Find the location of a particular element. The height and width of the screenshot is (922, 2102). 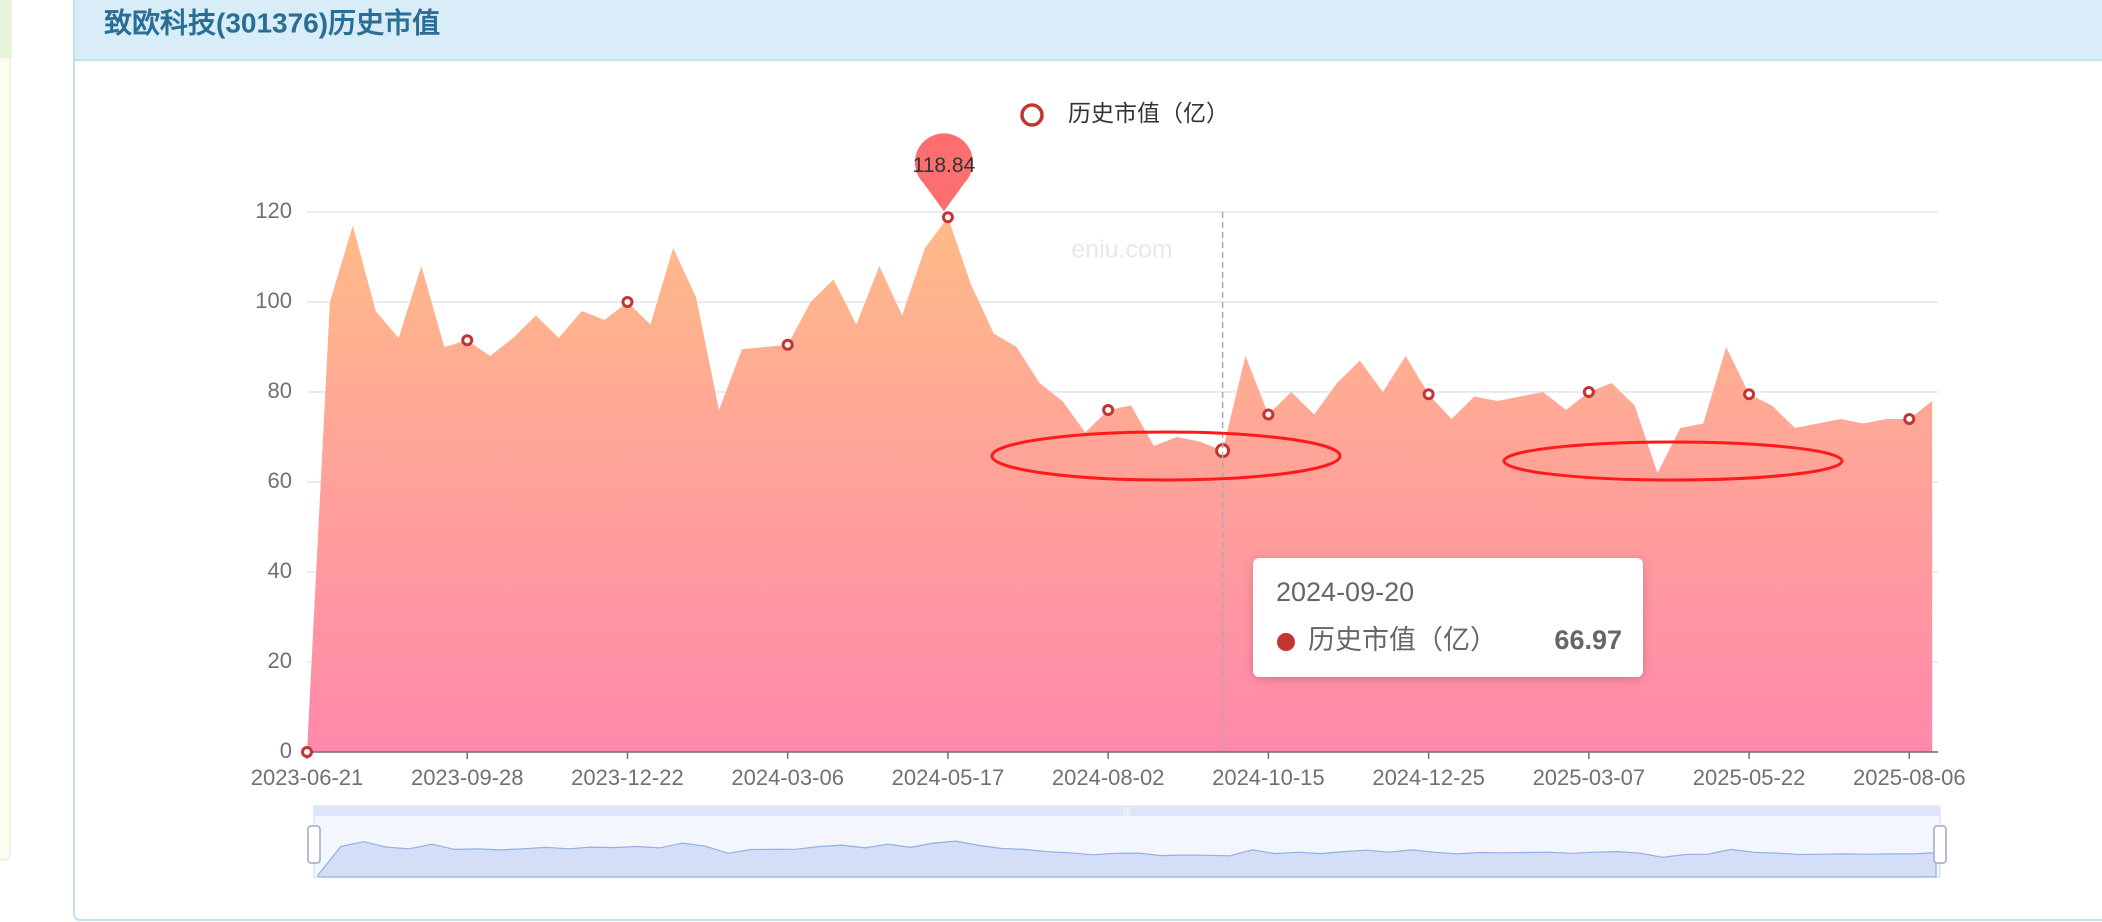

tooltip-name: 历史市值（亿） is located at coordinates (1402, 640).